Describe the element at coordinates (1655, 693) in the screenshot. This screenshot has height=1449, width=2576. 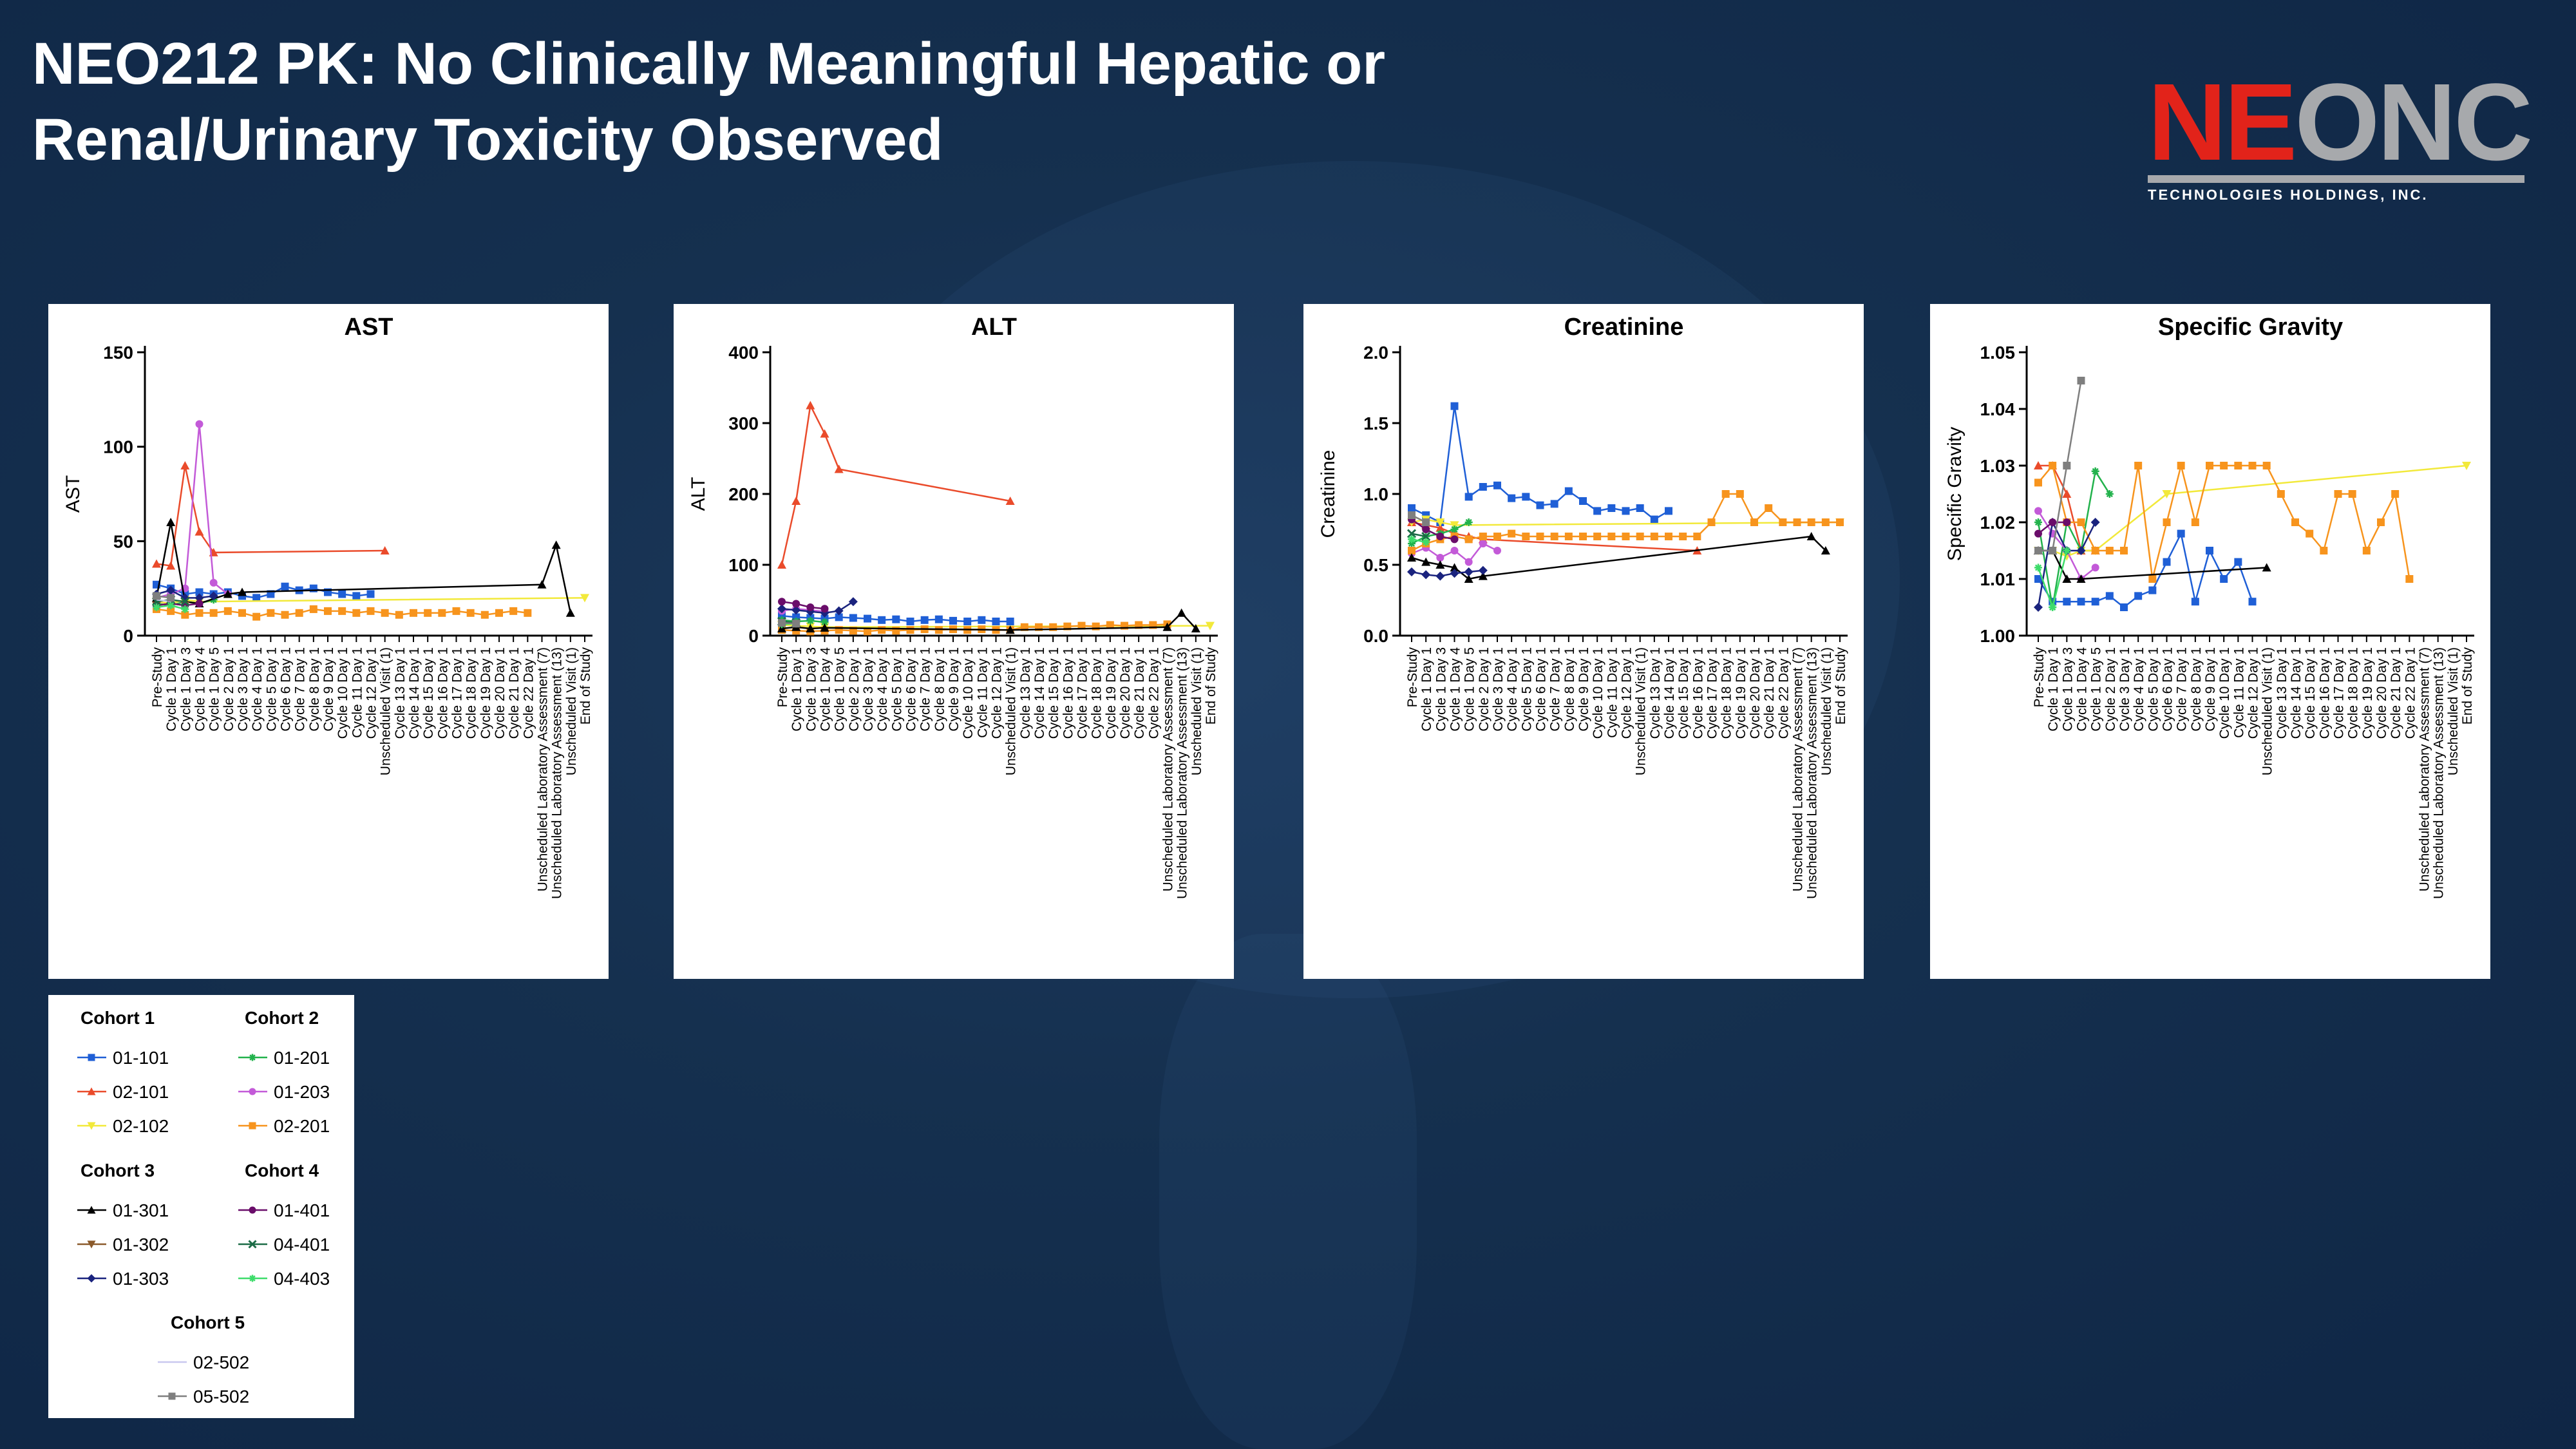
I see `x-tick-label: Cycle 13 Day 1` at that location.